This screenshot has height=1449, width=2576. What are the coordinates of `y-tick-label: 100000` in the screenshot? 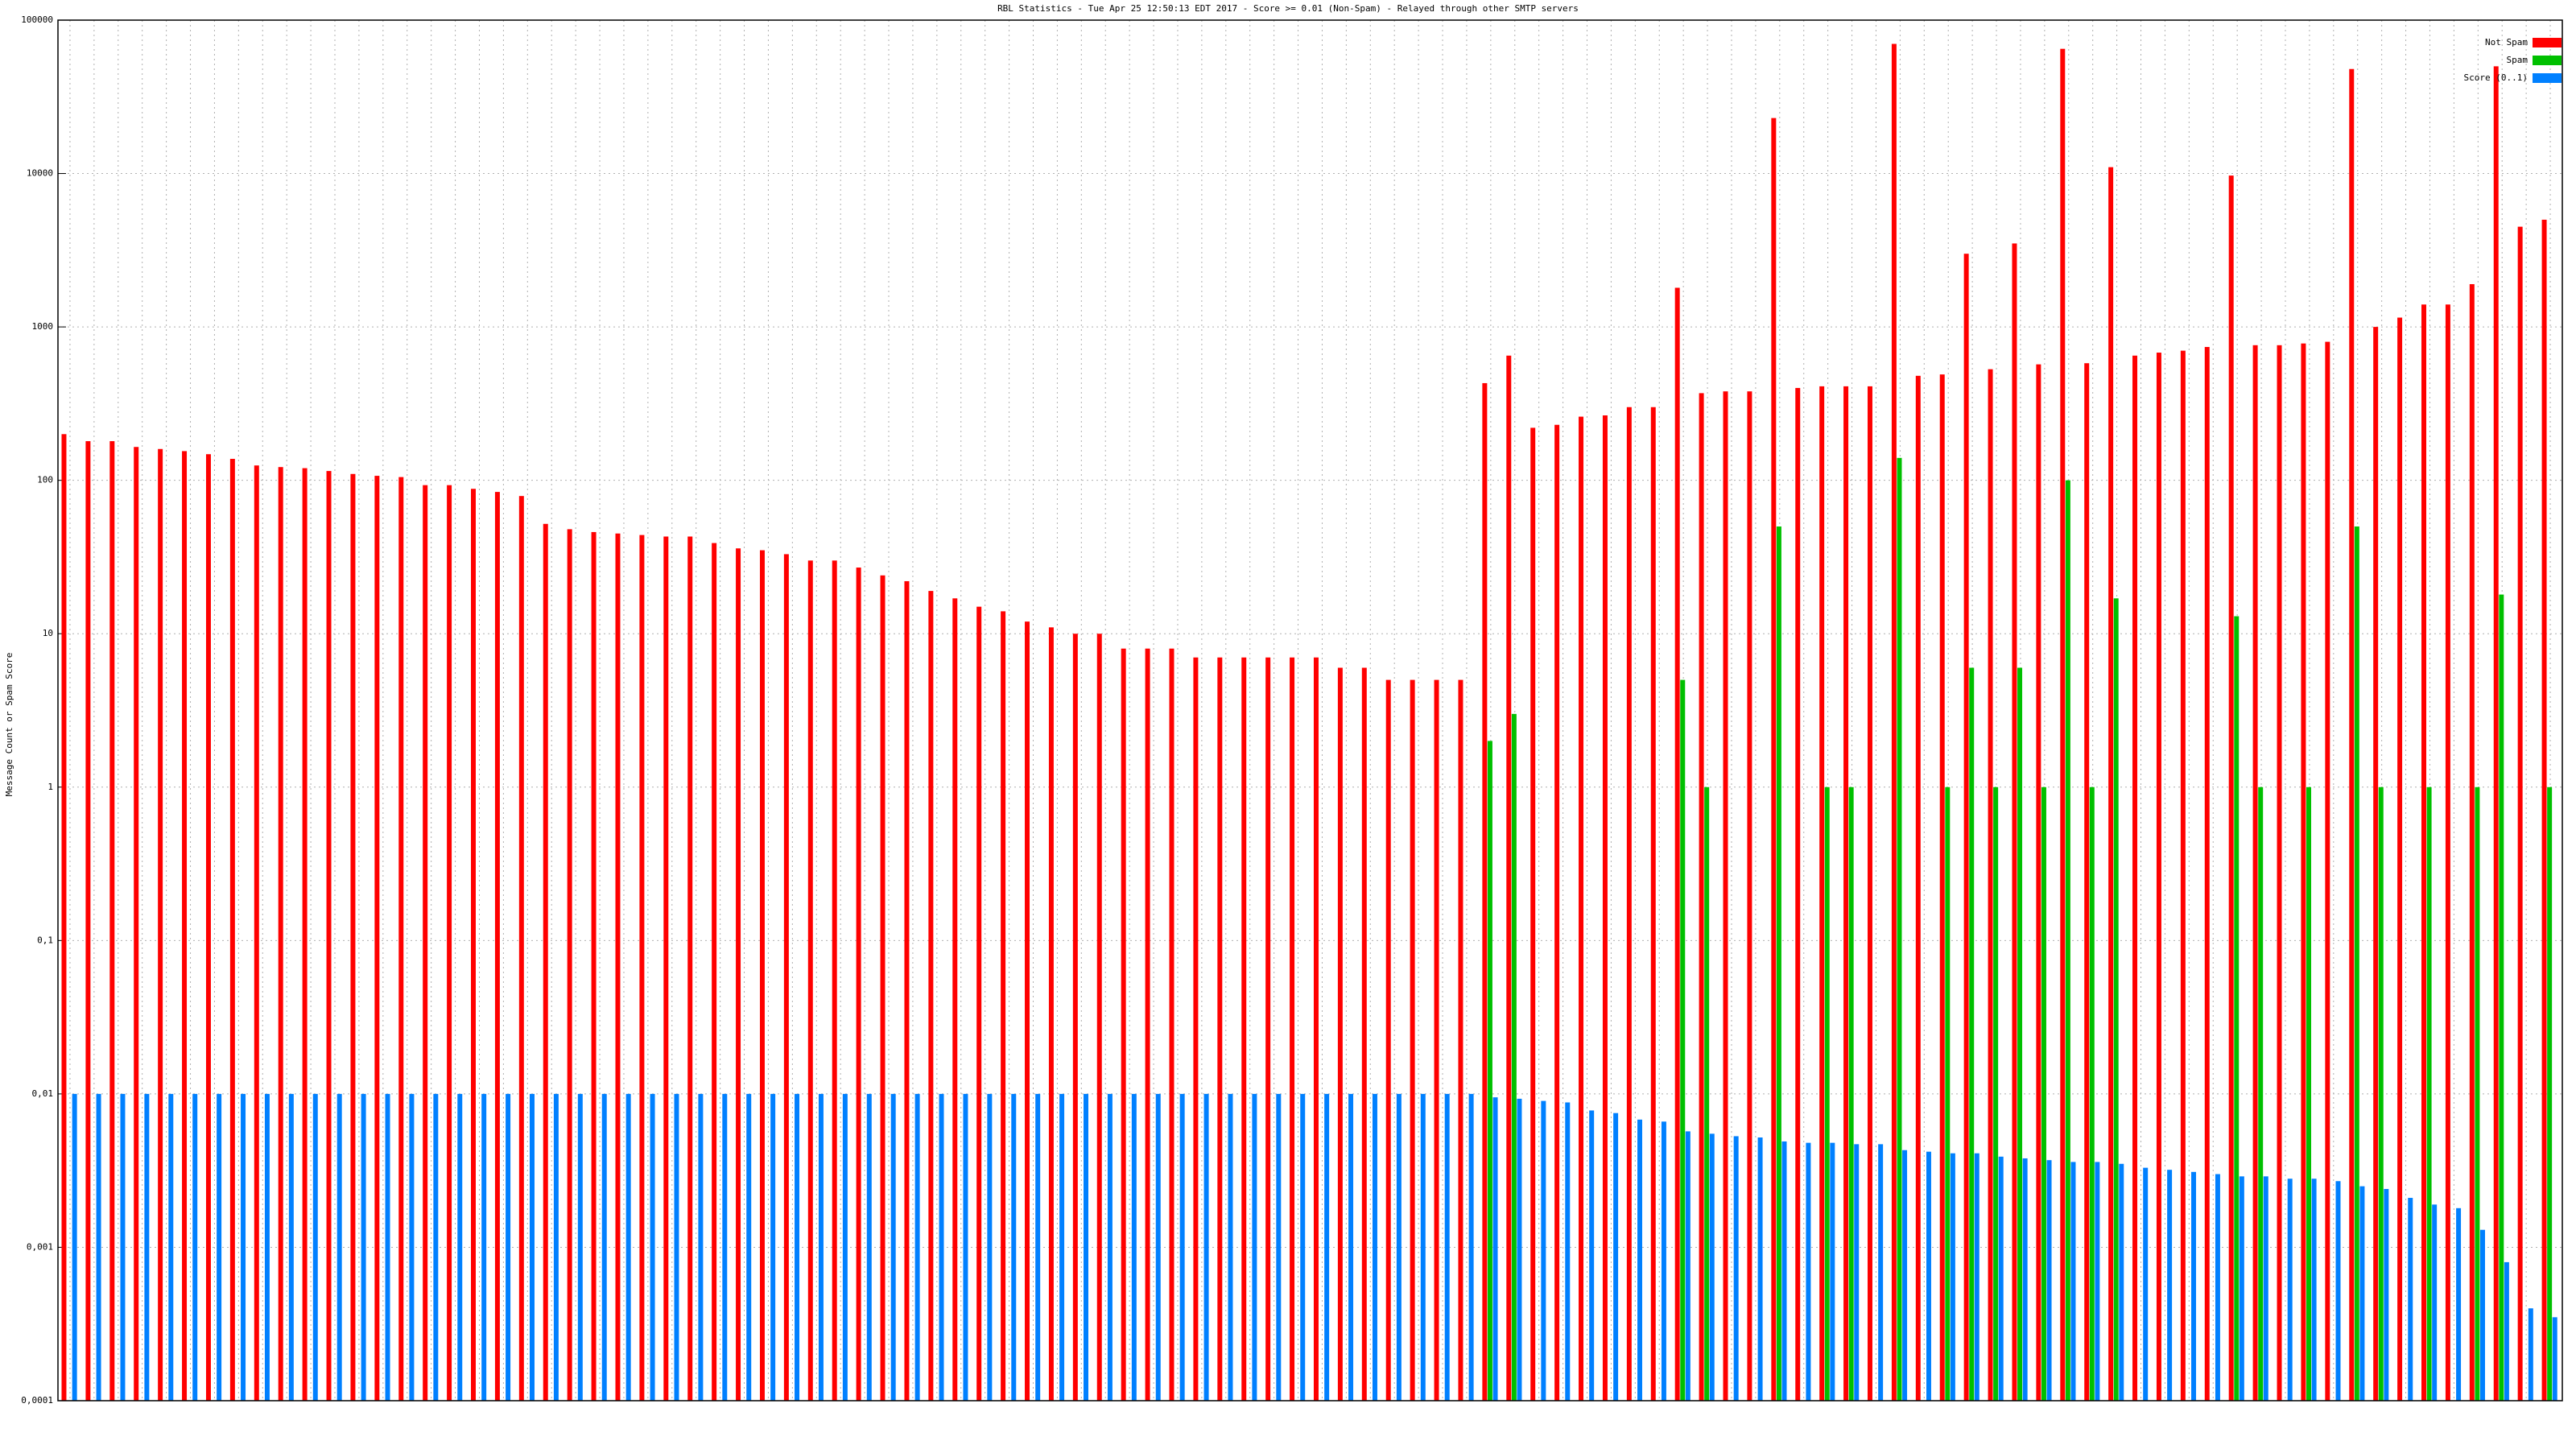 It's located at (37, 19).